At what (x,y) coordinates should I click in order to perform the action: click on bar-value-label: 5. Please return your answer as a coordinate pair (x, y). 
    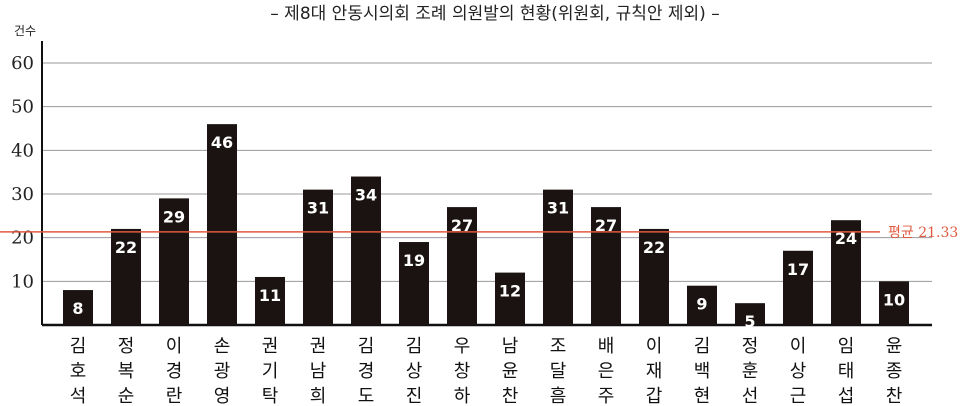
    Looking at the image, I should click on (749, 321).